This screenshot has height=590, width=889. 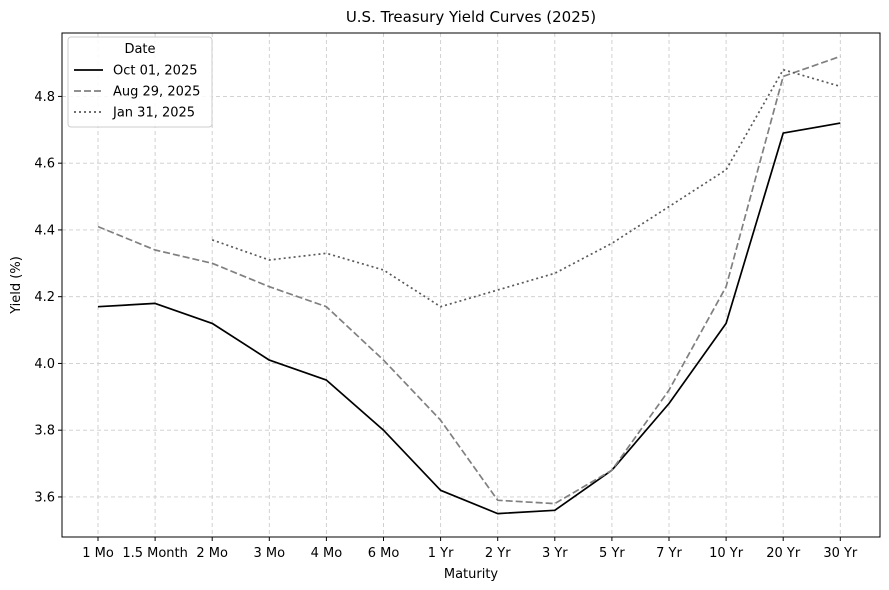 I want to click on x-tick-label: 5 Yr, so click(x=612, y=553).